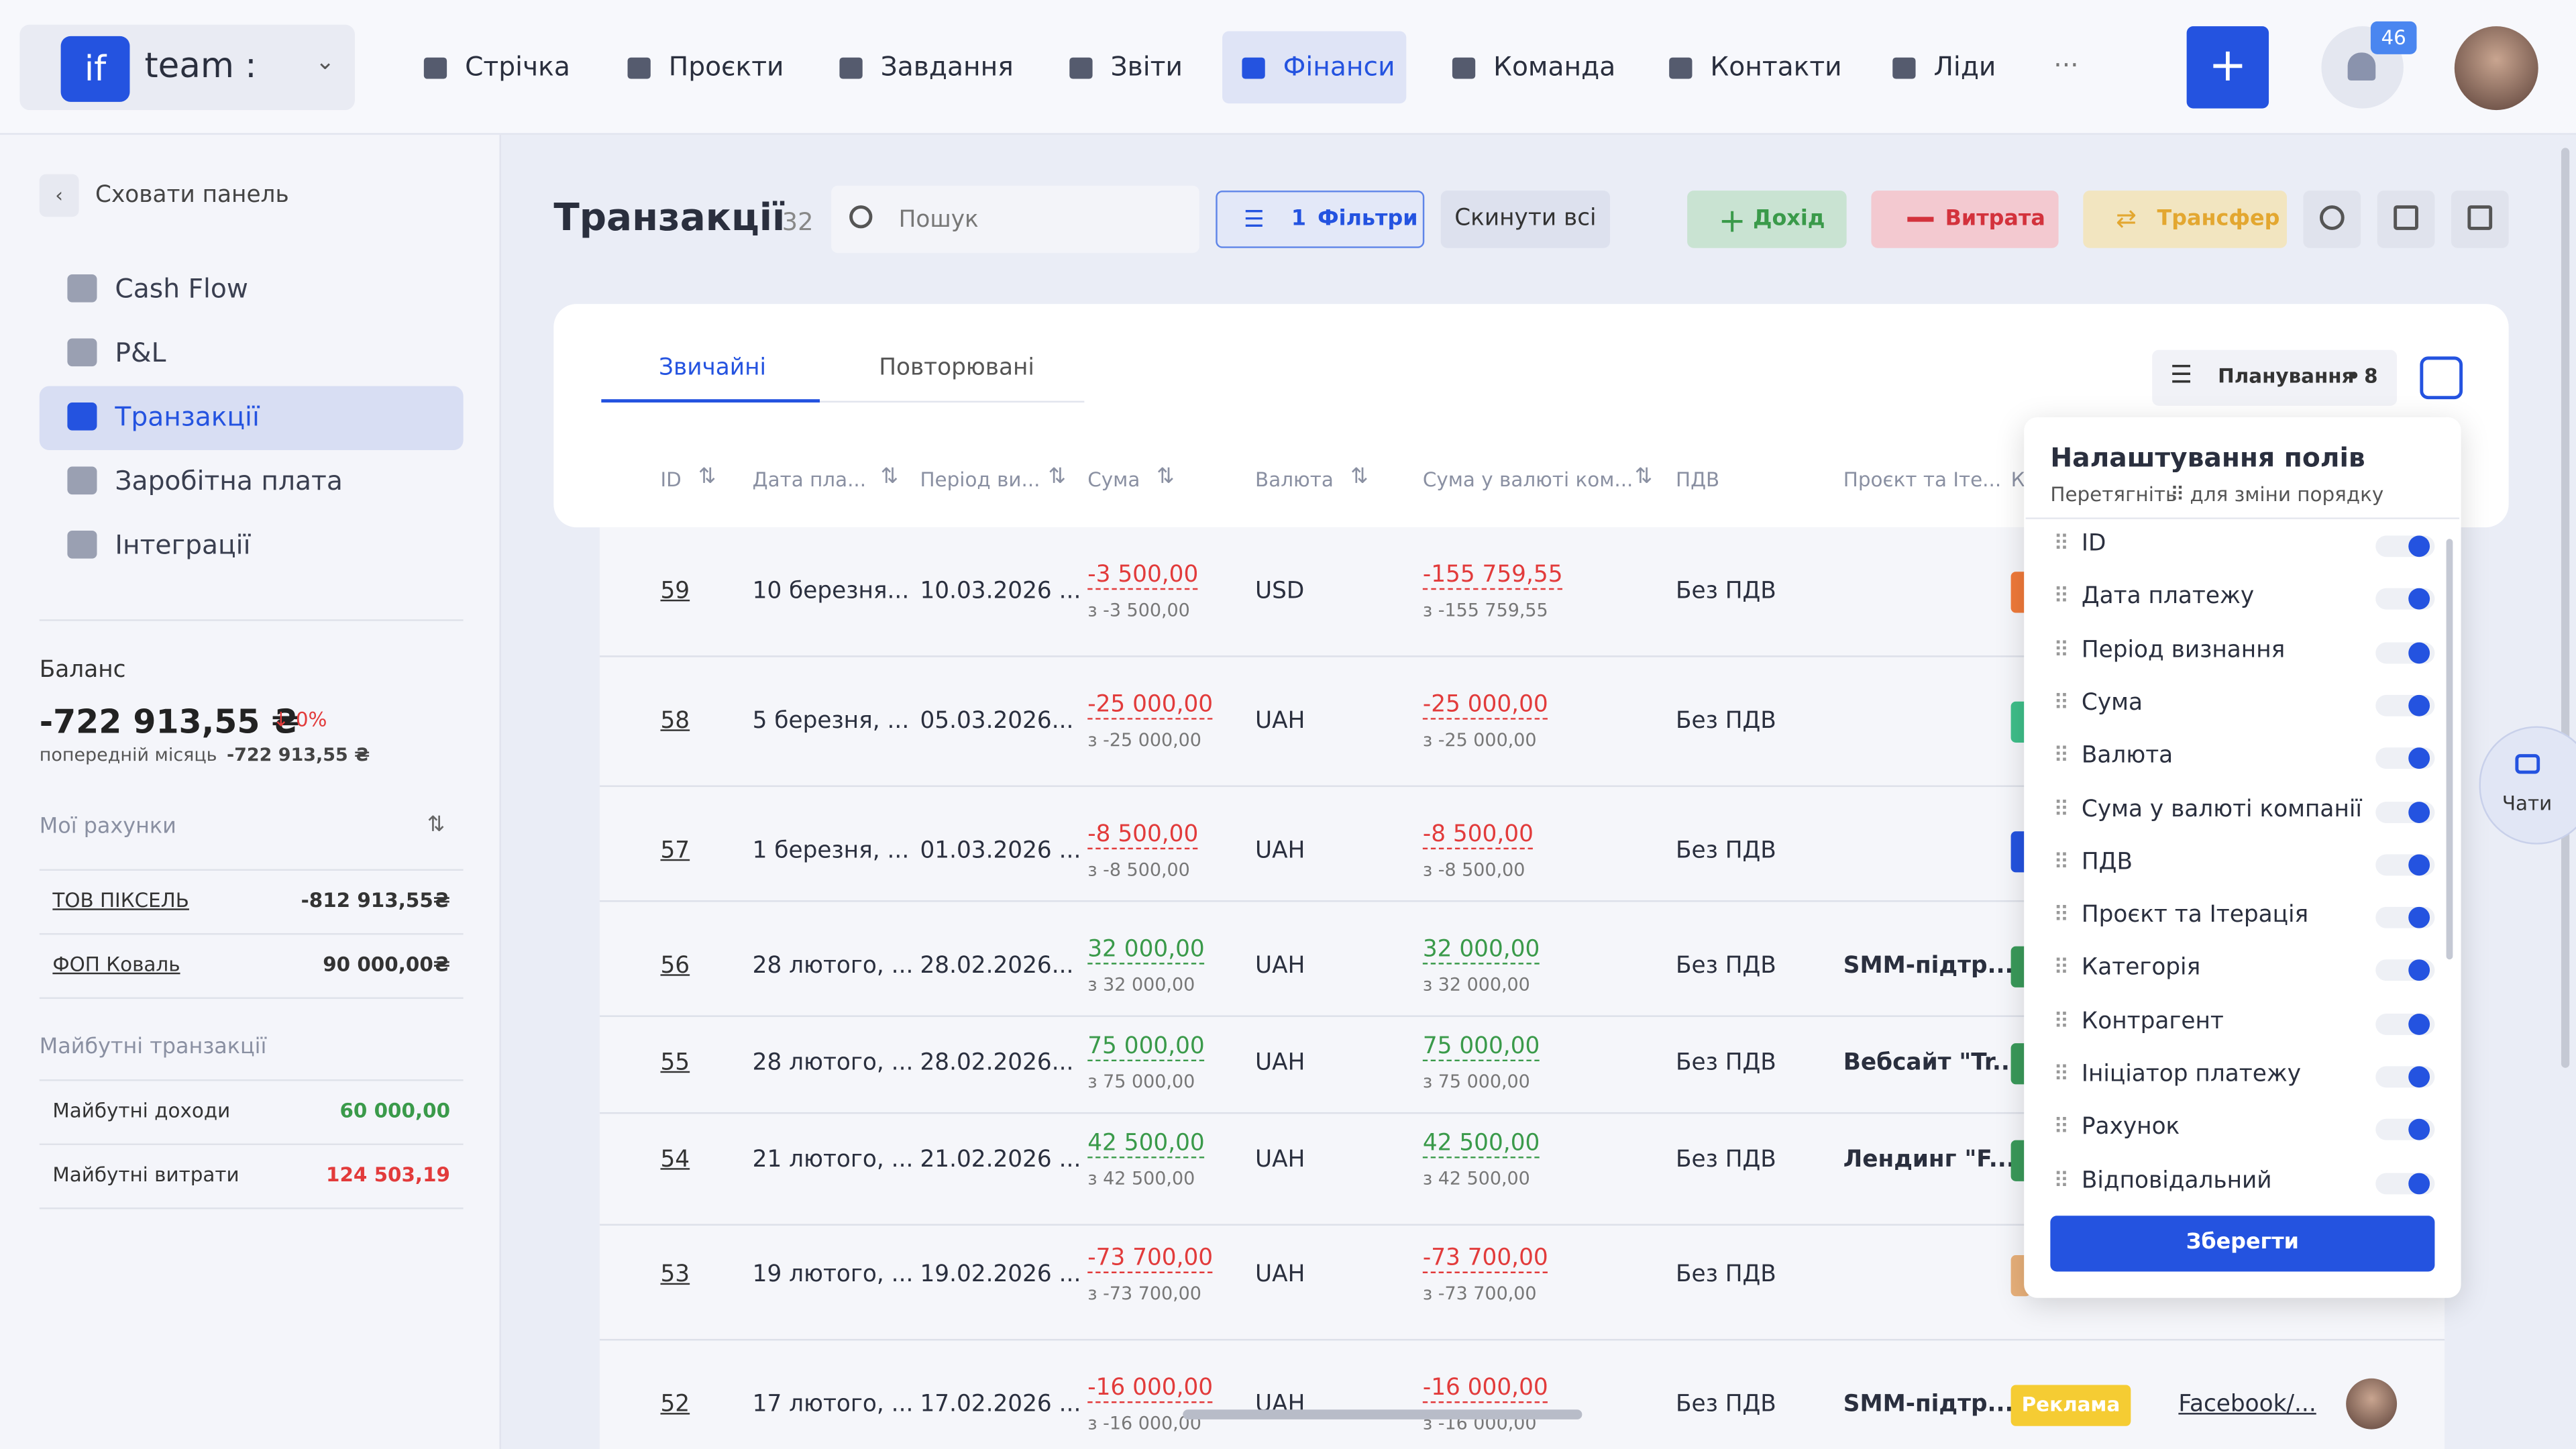  I want to click on drag-icon: ⠿, so click(2061, 969).